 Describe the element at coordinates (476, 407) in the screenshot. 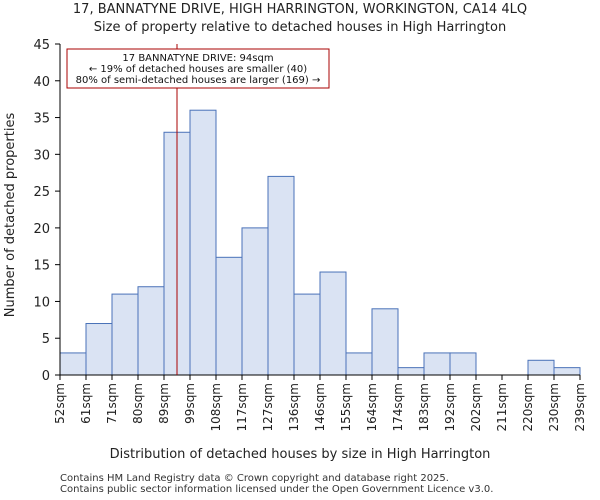

I see `x-tick-label: 202sqm` at that location.